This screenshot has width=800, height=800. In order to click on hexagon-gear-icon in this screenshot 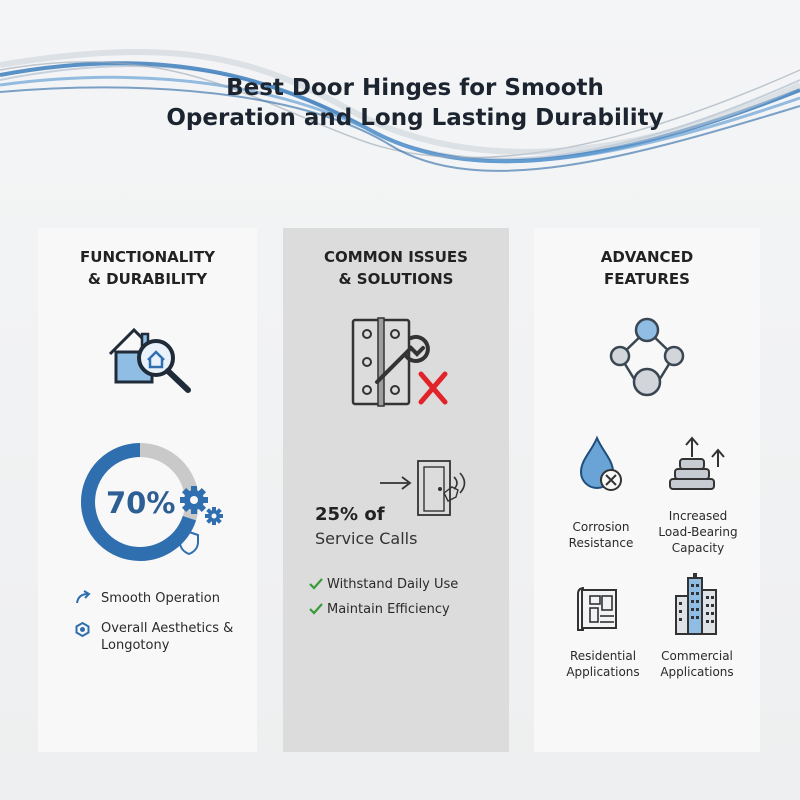, I will do `click(82, 629)`.